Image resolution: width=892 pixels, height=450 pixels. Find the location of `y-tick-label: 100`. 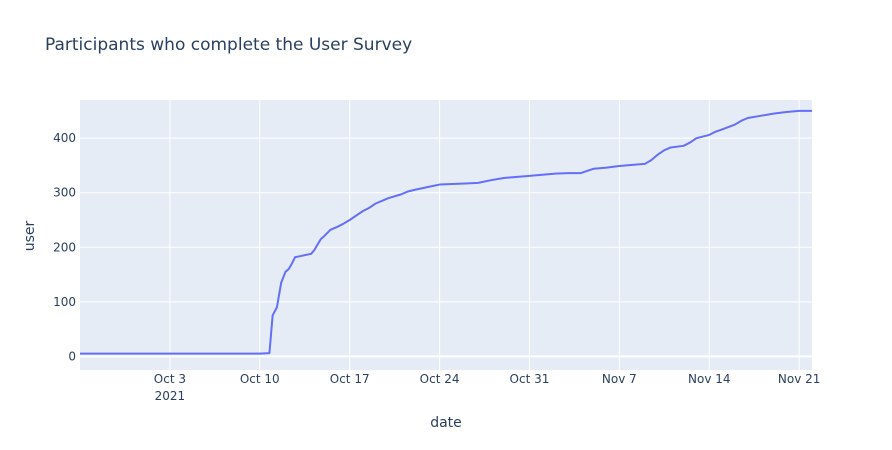

y-tick-label: 100 is located at coordinates (64, 302).